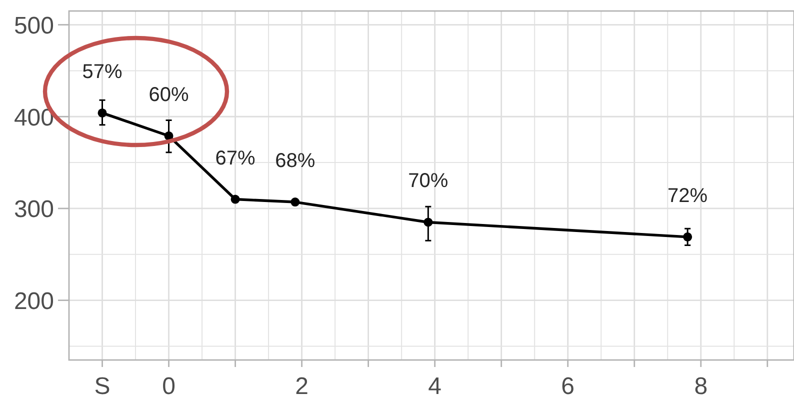 The height and width of the screenshot is (400, 794). I want to click on x-tick-label: 8, so click(701, 386).